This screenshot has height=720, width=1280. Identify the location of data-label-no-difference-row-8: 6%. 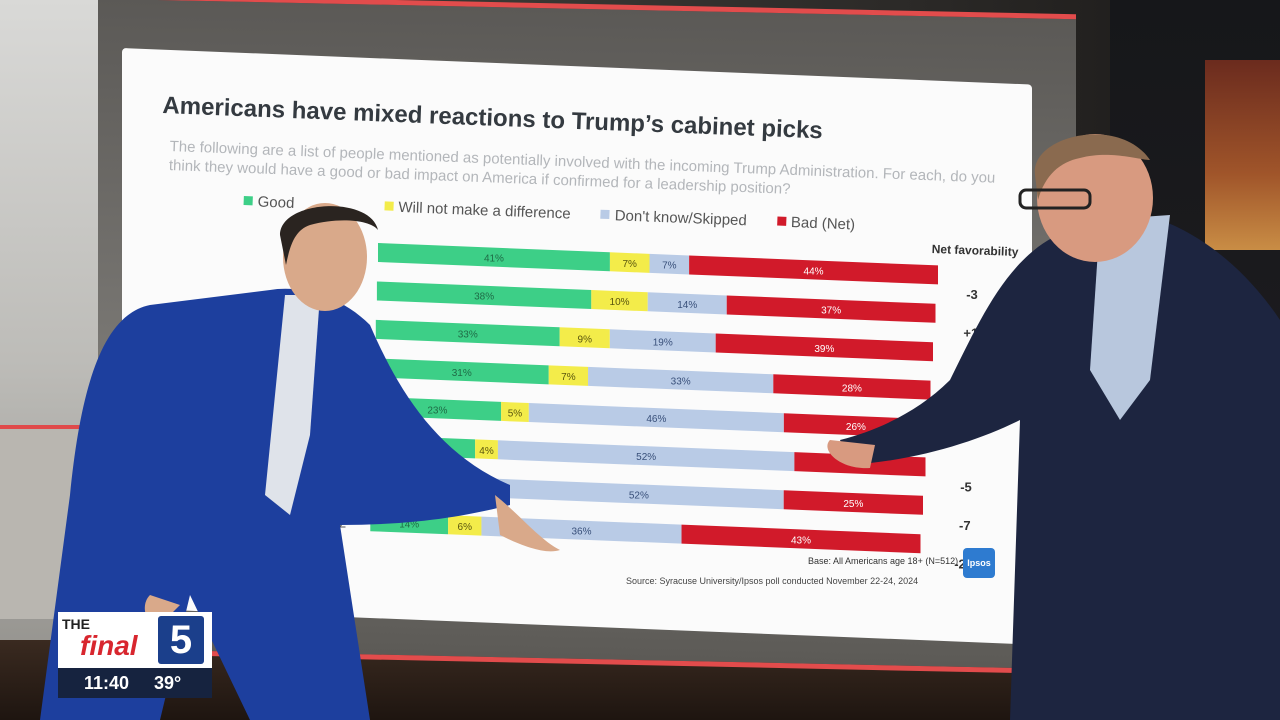
(465, 527).